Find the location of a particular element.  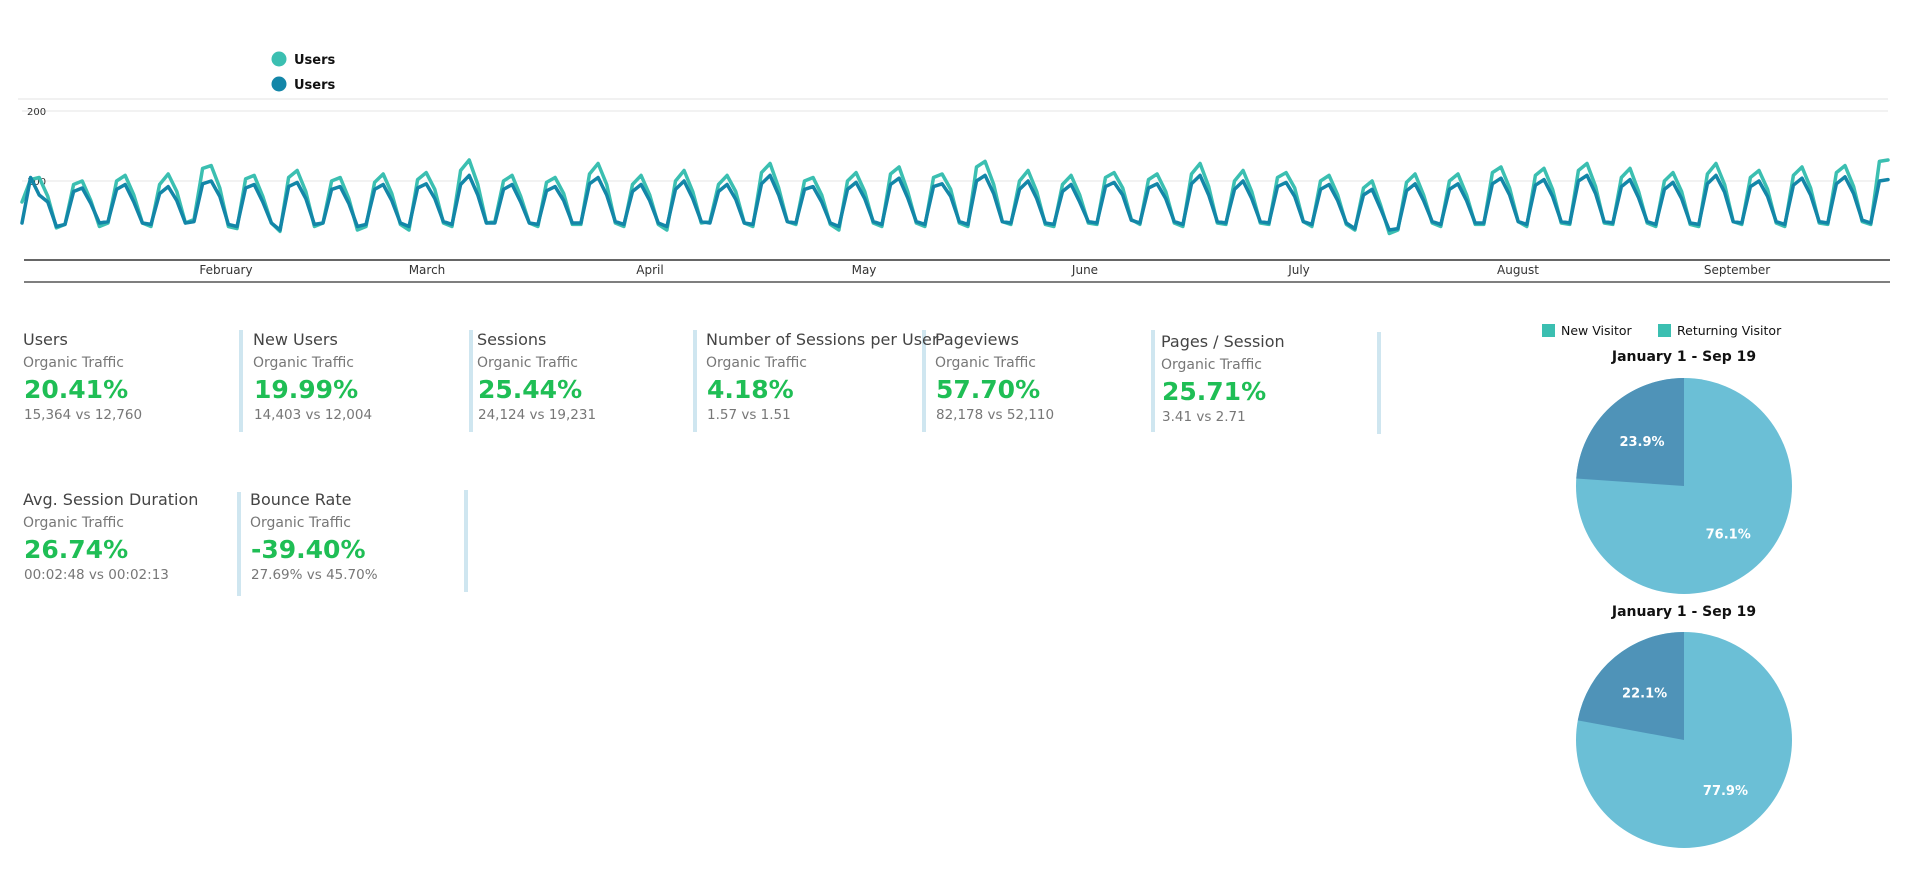

kpi-title: Bounce Rate is located at coordinates (301, 499).